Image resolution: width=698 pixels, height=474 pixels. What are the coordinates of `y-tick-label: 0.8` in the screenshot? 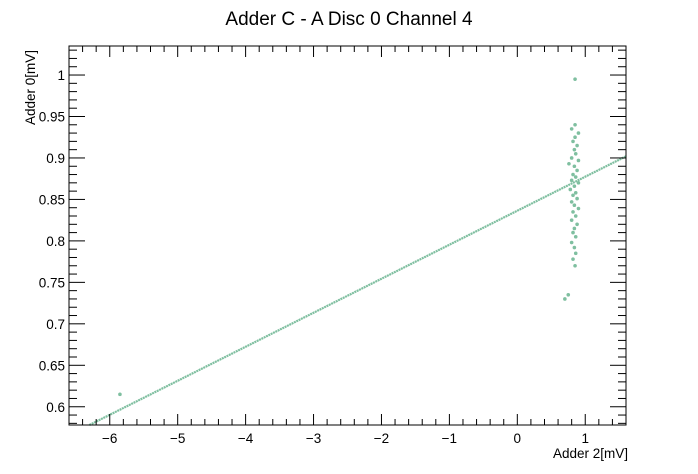 It's located at (55, 241).